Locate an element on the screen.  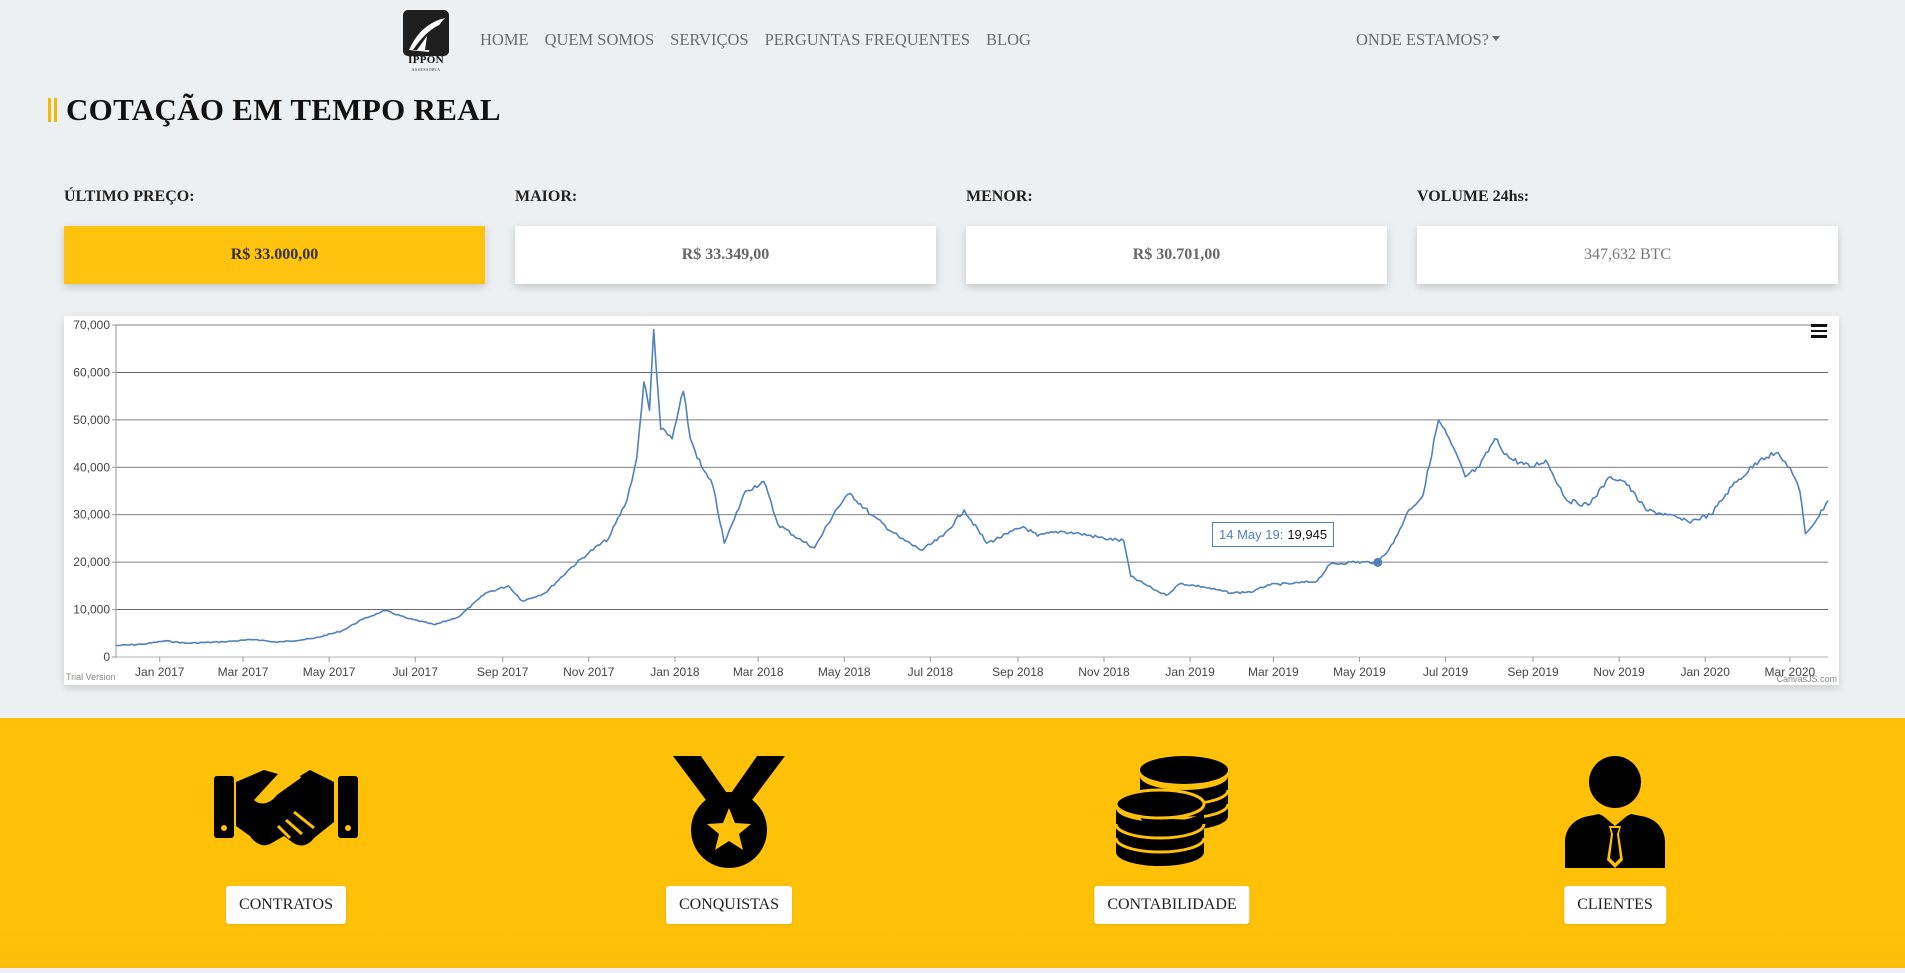
x-tick-label: Jul 2018 is located at coordinates (931, 672).